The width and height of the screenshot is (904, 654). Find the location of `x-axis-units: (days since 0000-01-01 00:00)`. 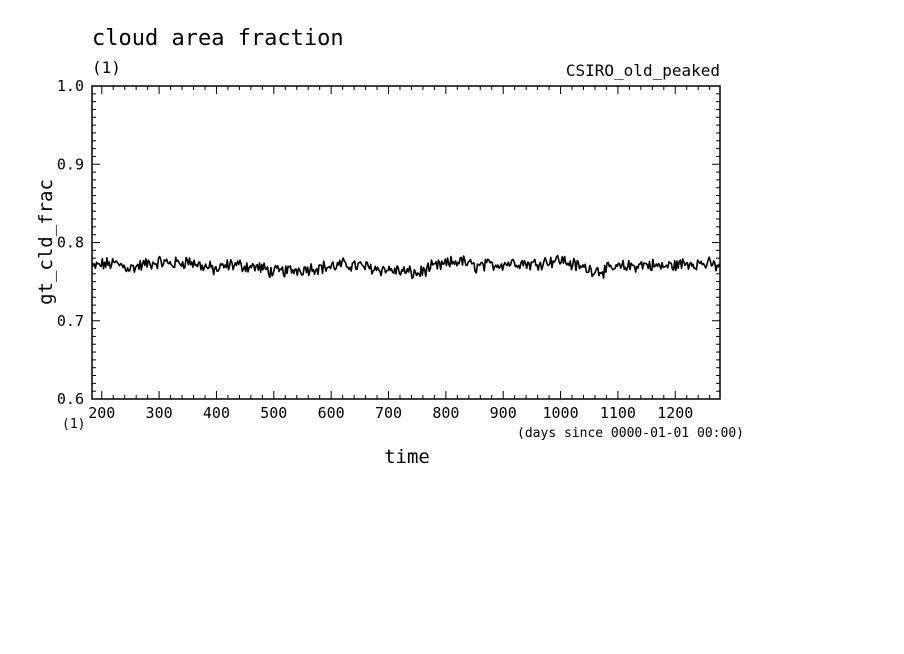

x-axis-units: (days since 0000-01-01 00:00) is located at coordinates (630, 433).